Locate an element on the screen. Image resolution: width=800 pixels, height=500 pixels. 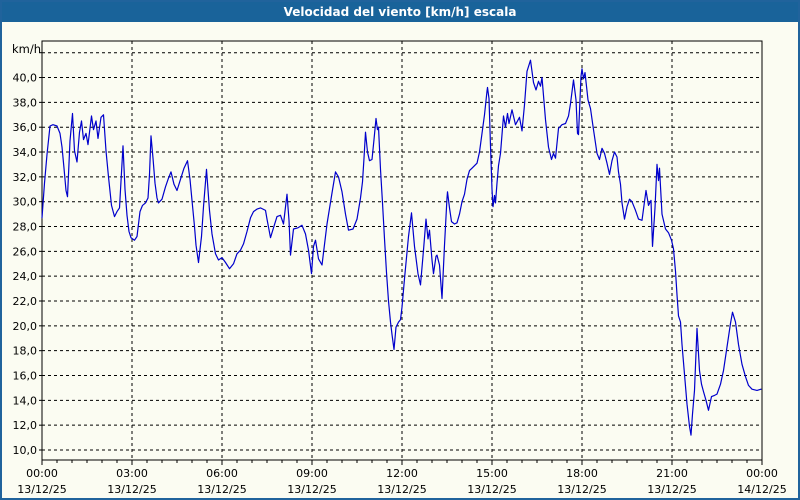
x-tick-time: 18:00 is located at coordinates (582, 473).